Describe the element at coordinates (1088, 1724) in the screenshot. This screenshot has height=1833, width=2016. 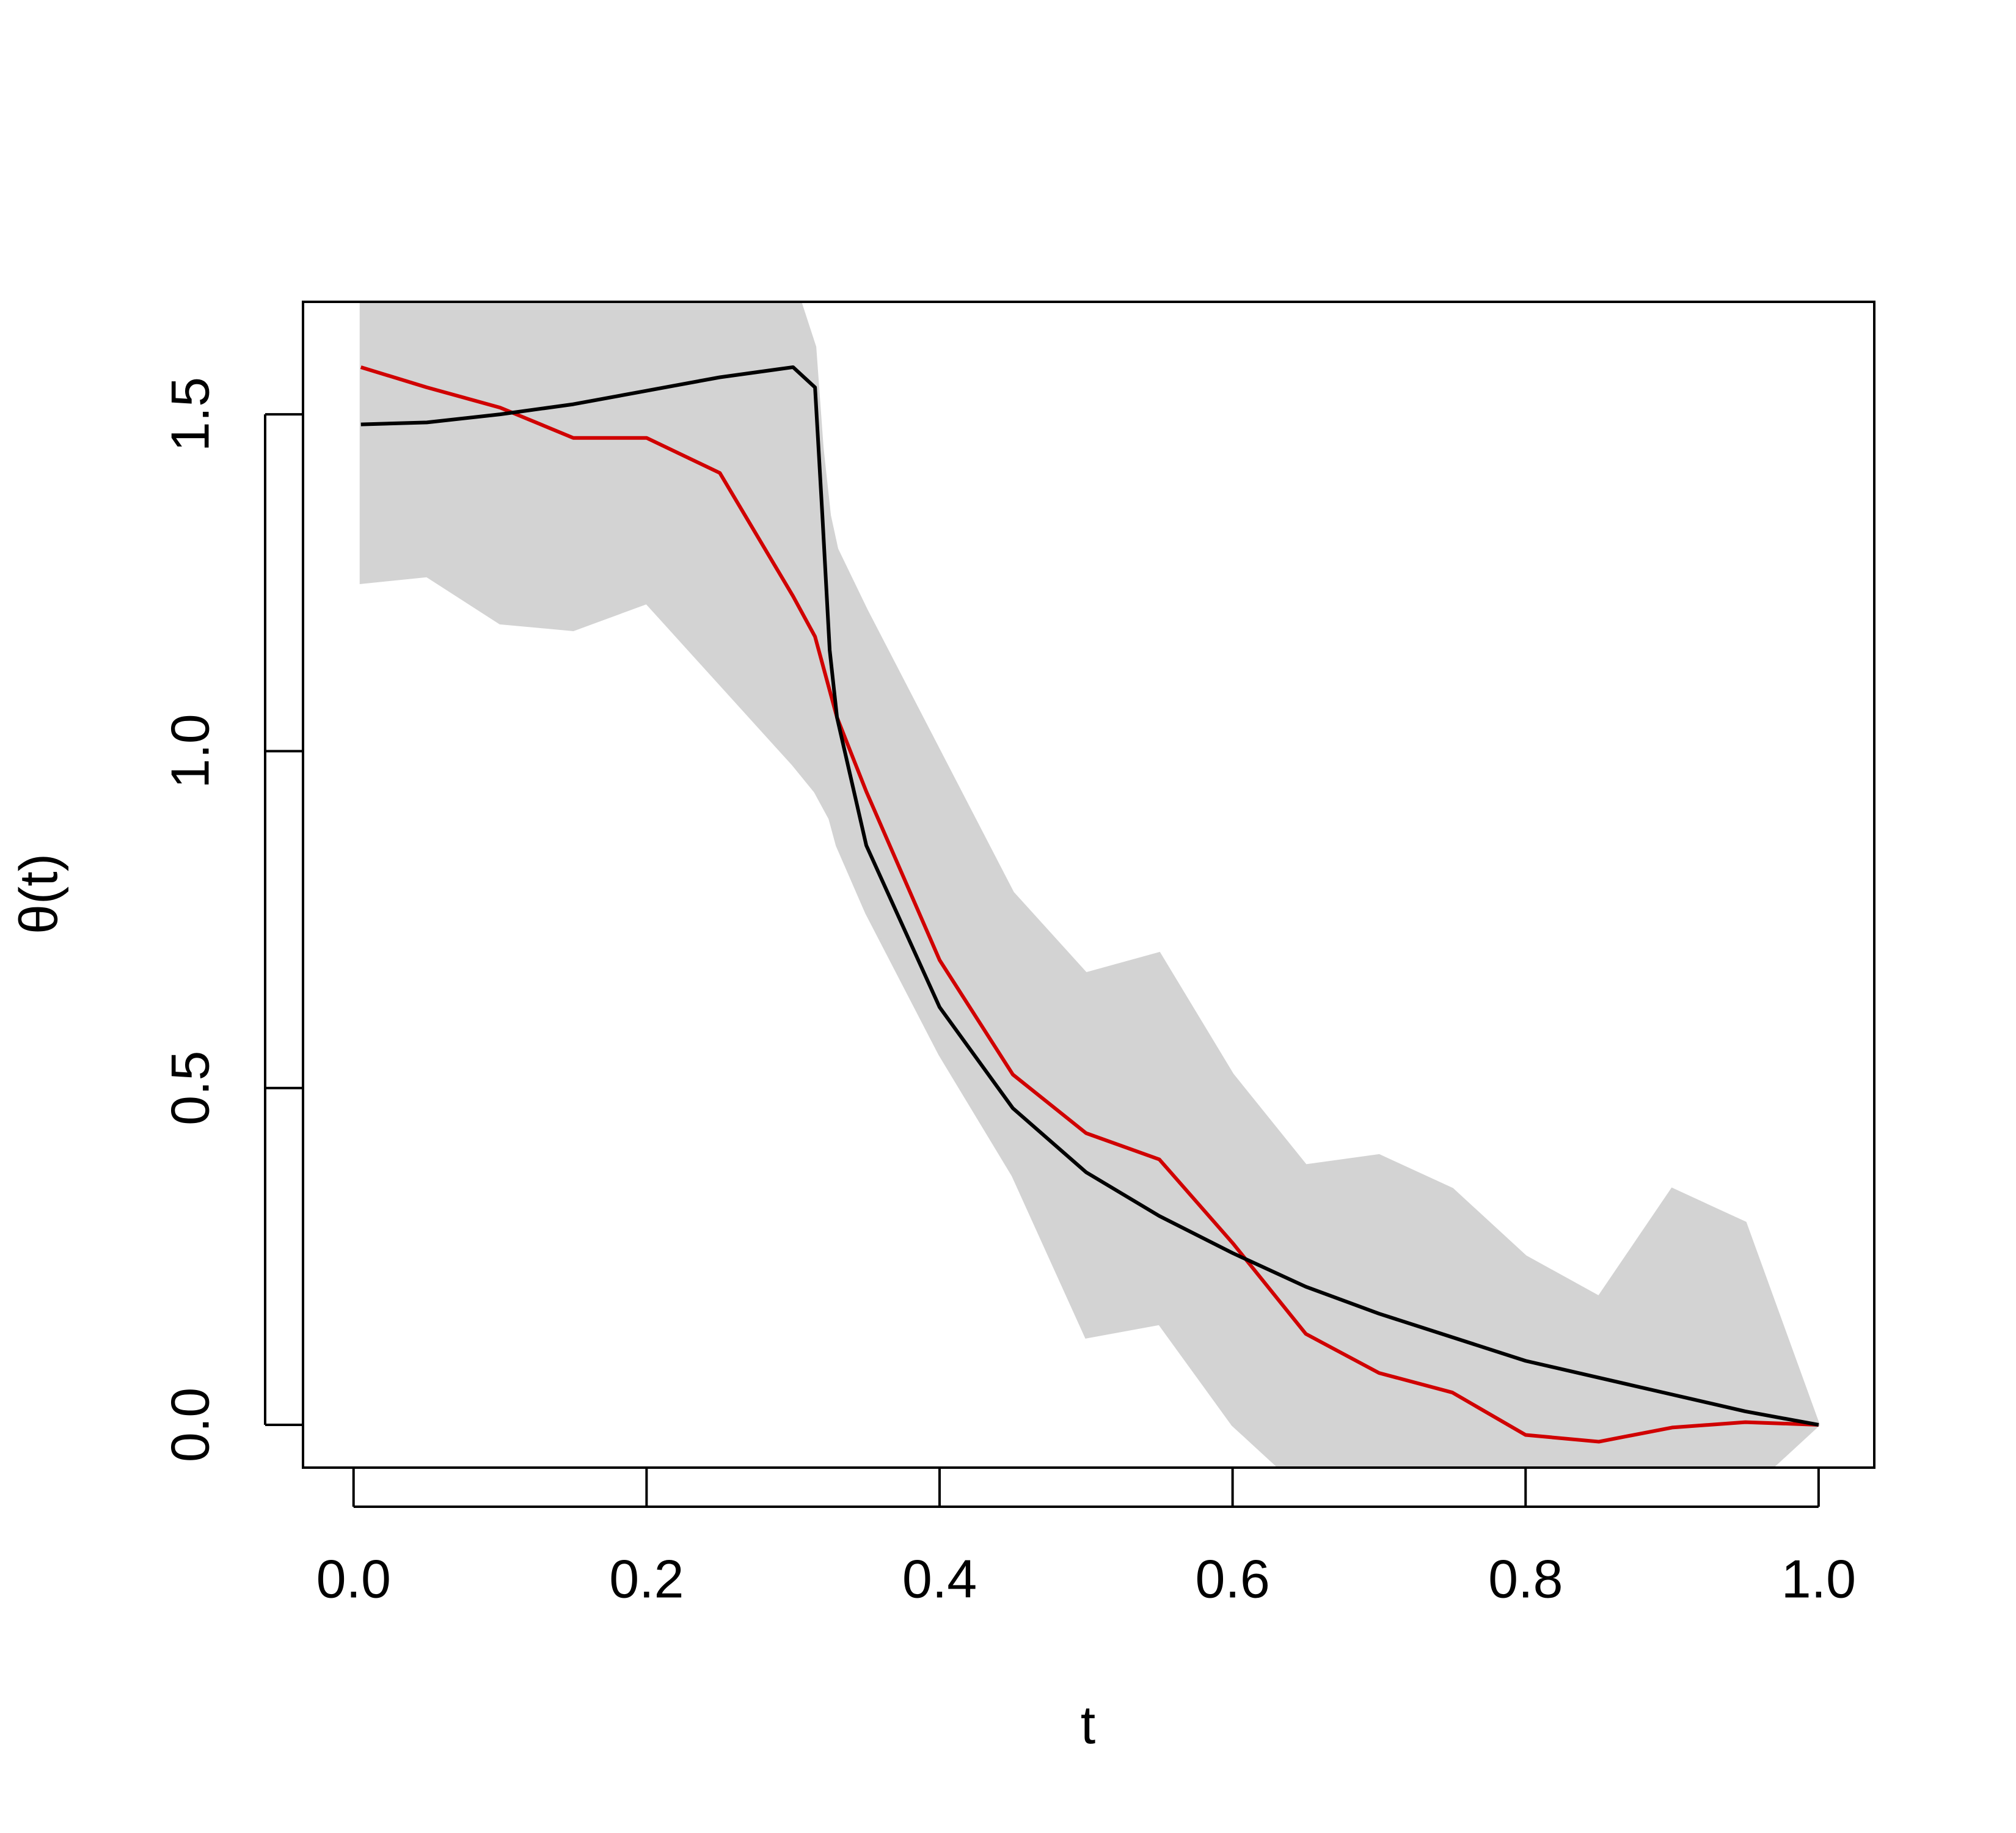
I see `x-axis-label: t` at that location.